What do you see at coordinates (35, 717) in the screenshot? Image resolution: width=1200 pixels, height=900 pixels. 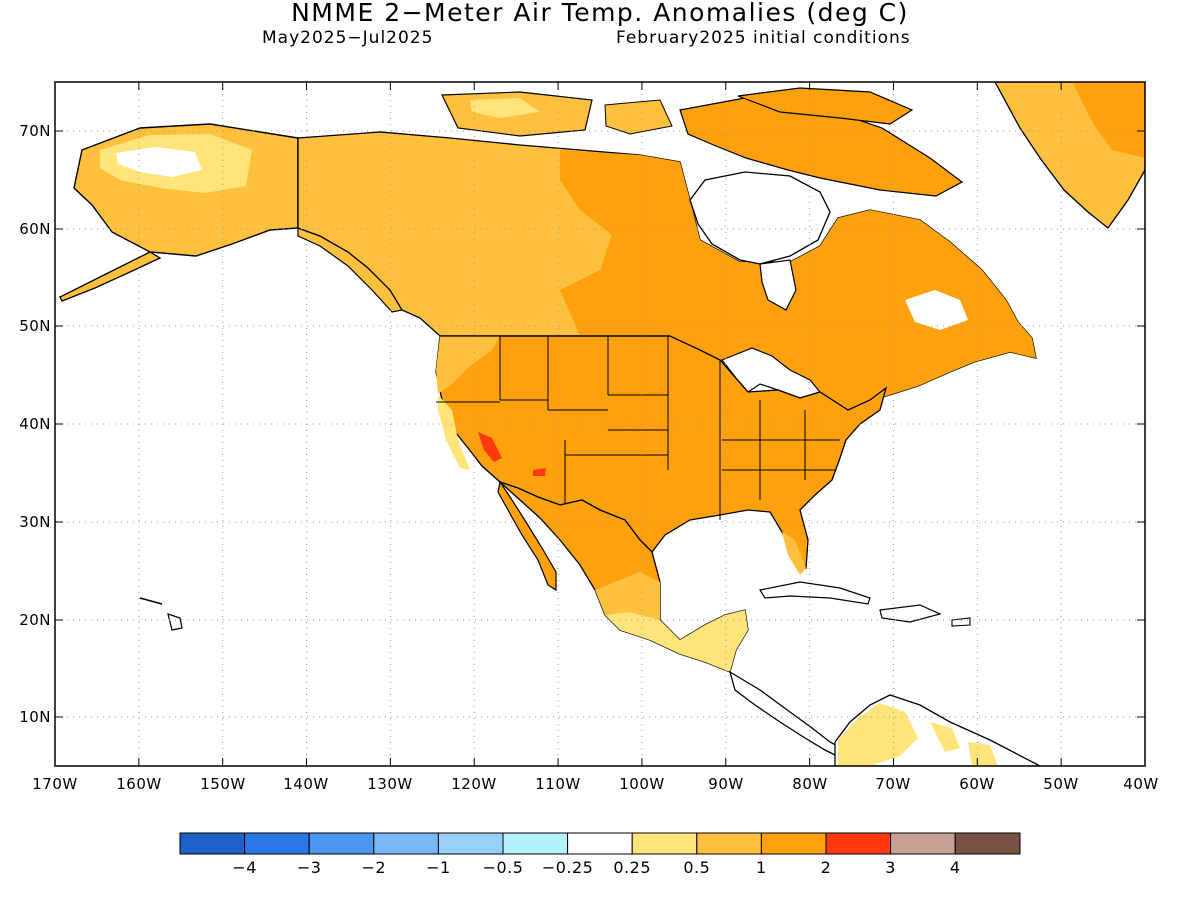 I see `lat-label: 10N` at bounding box center [35, 717].